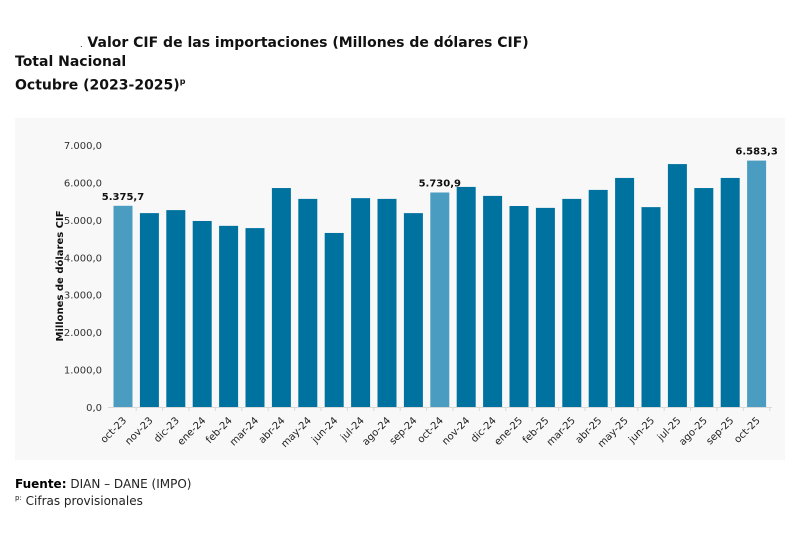 This screenshot has width=800, height=533. I want to click on x-tick-label: nov-23, so click(139, 431).